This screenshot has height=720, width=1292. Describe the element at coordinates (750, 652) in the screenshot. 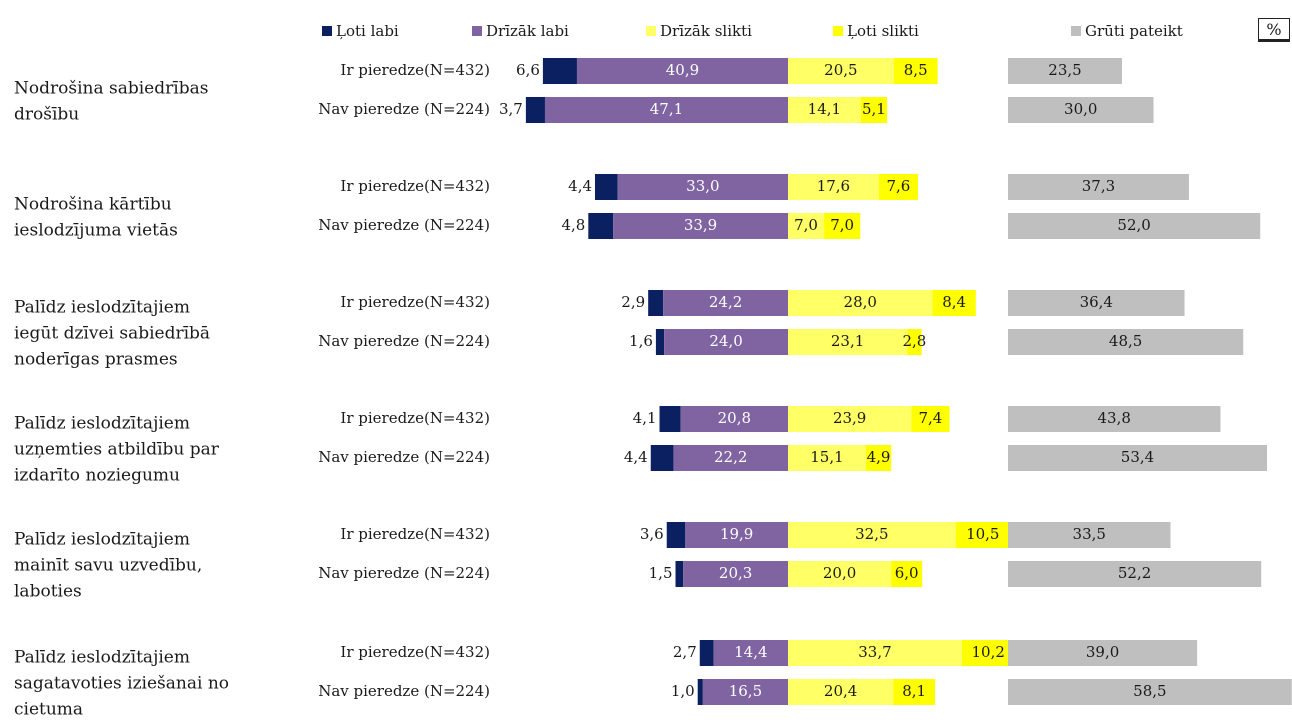

I see `data-label-drizak-labi-5-0: 14,4` at that location.